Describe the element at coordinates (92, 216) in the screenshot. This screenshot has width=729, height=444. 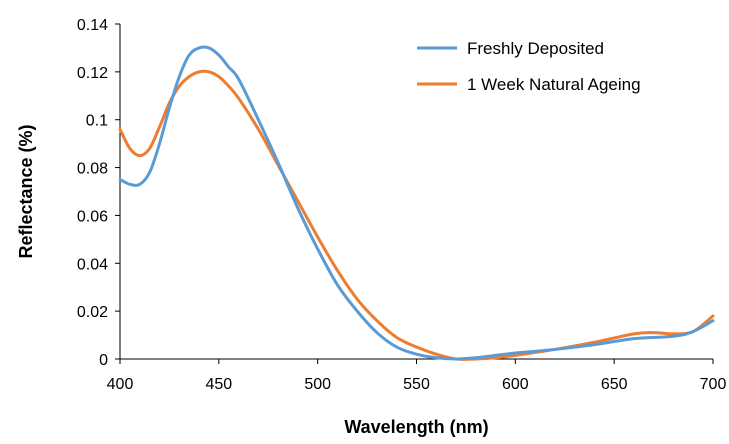
I see `y-tick-label: 0.06` at that location.